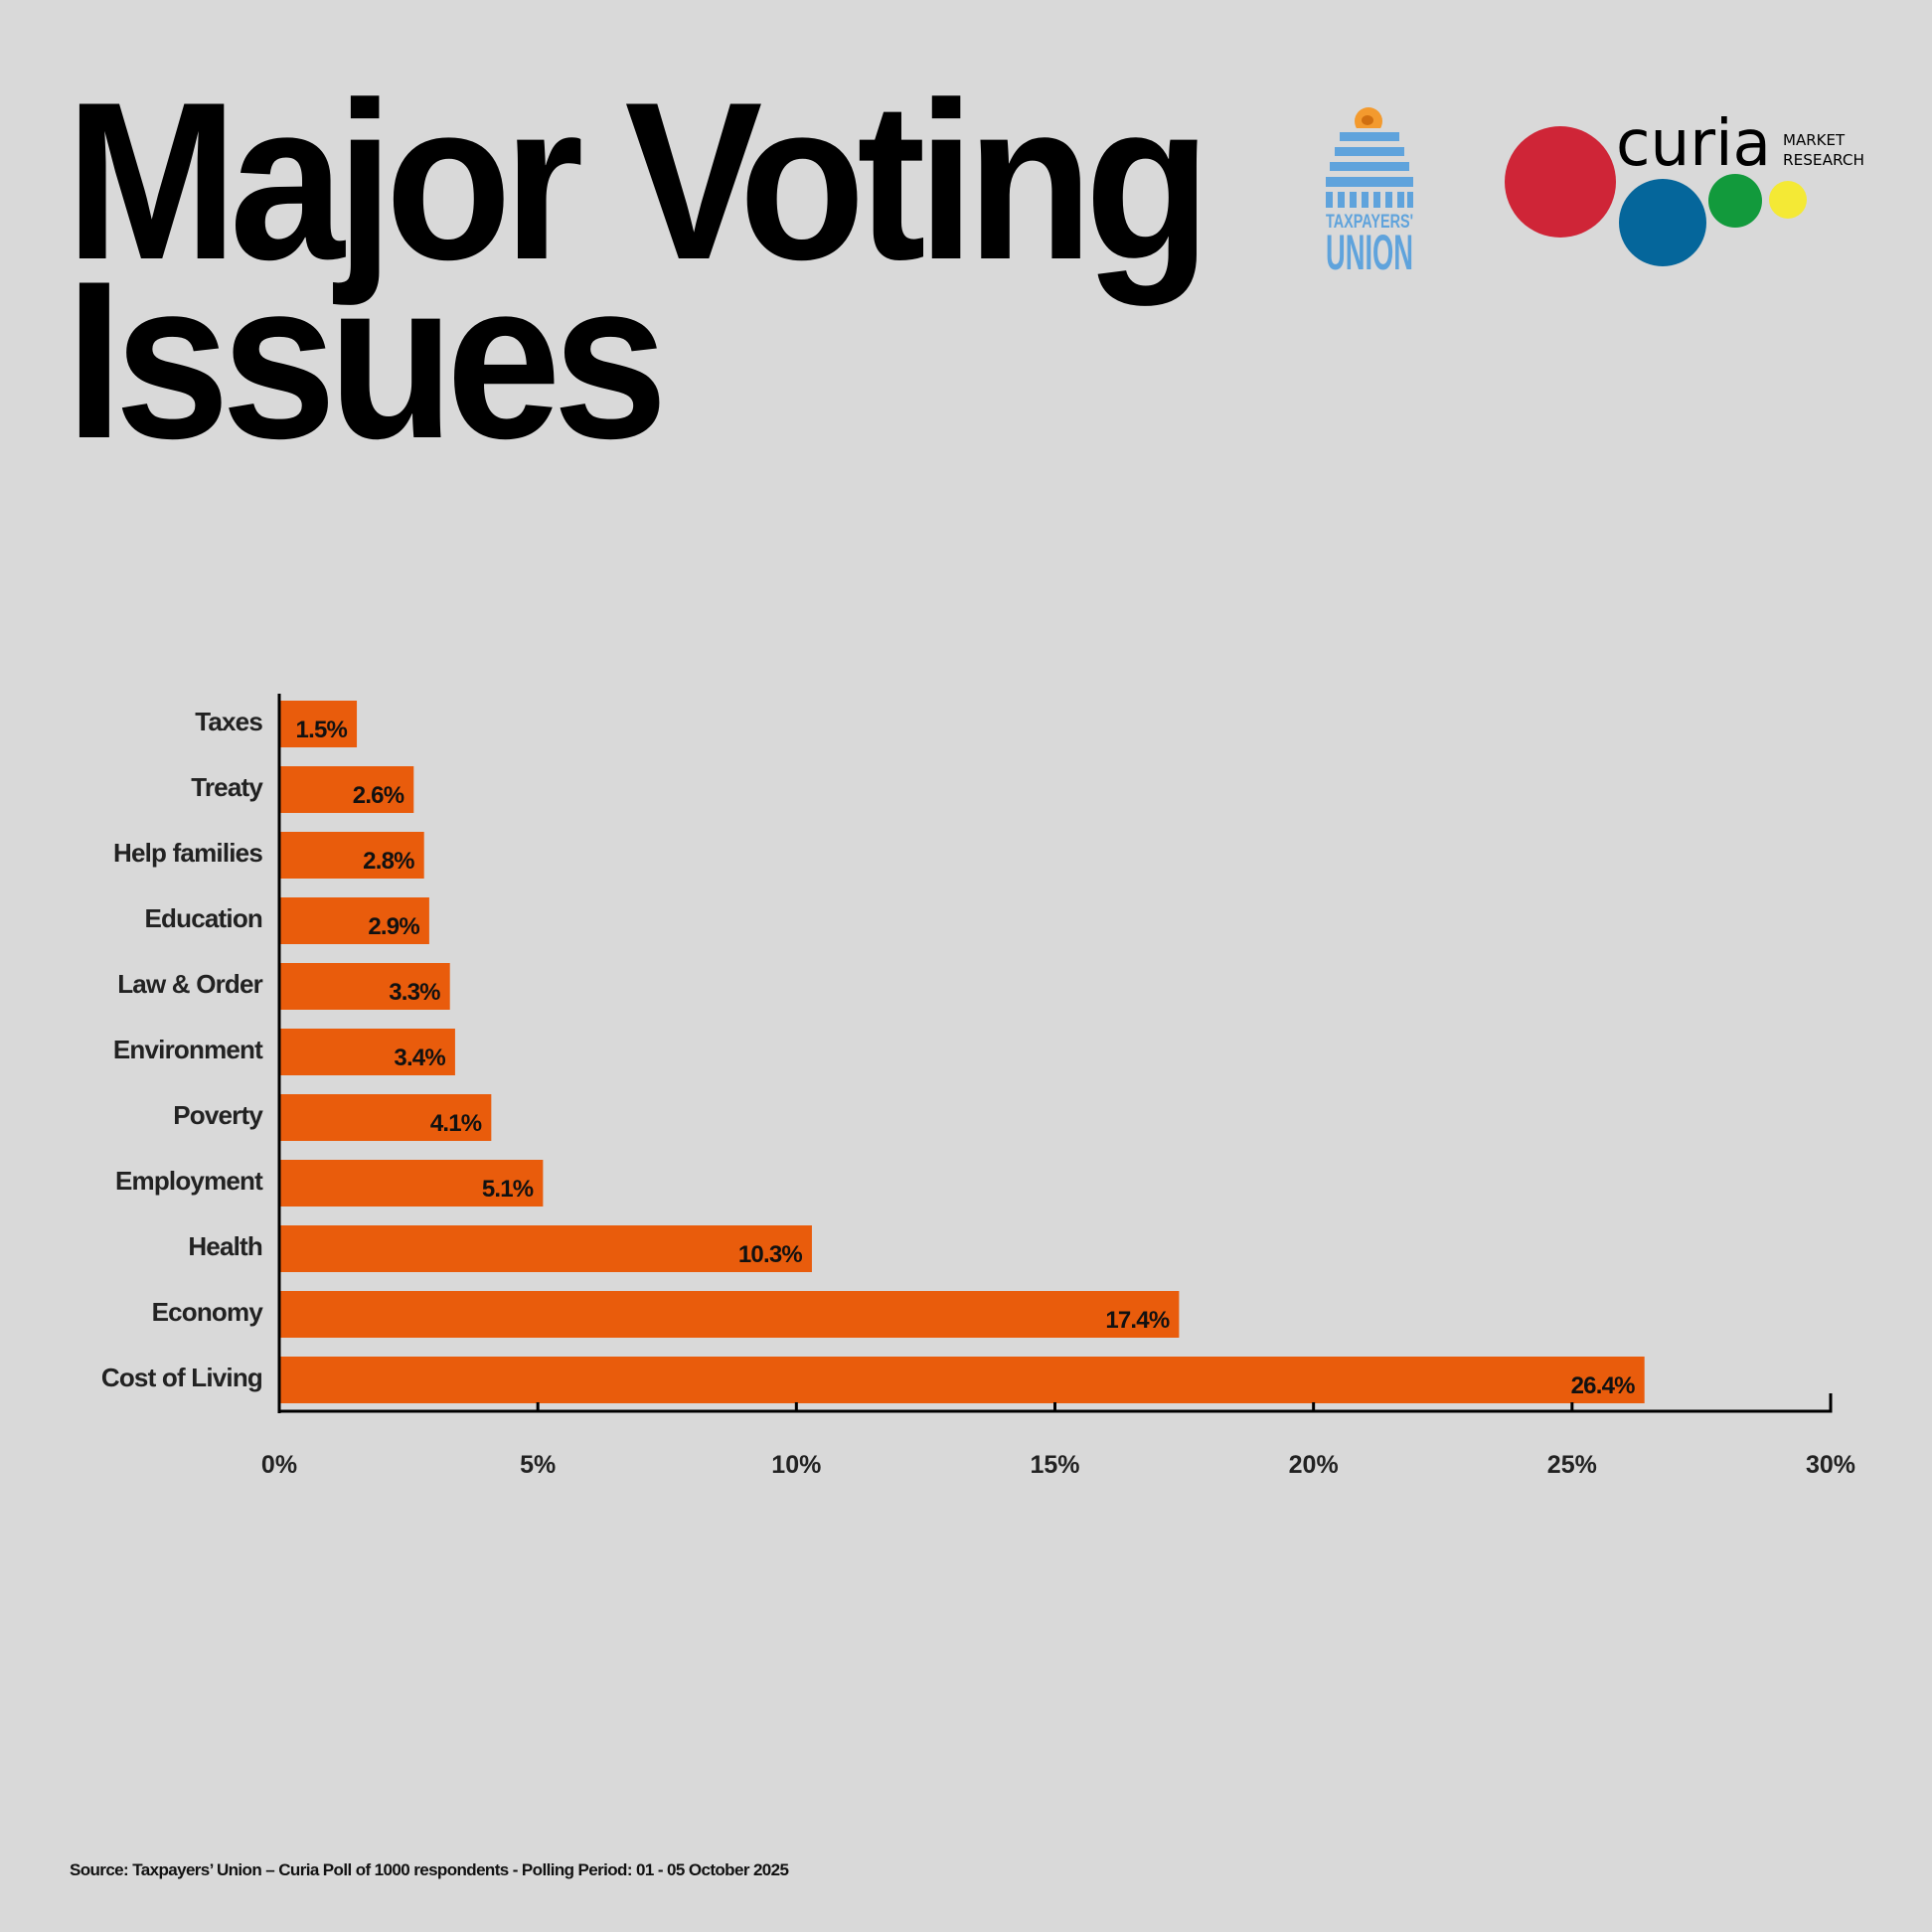  Describe the element at coordinates (189, 1181) in the screenshot. I see `category-label-7: Employment` at that location.